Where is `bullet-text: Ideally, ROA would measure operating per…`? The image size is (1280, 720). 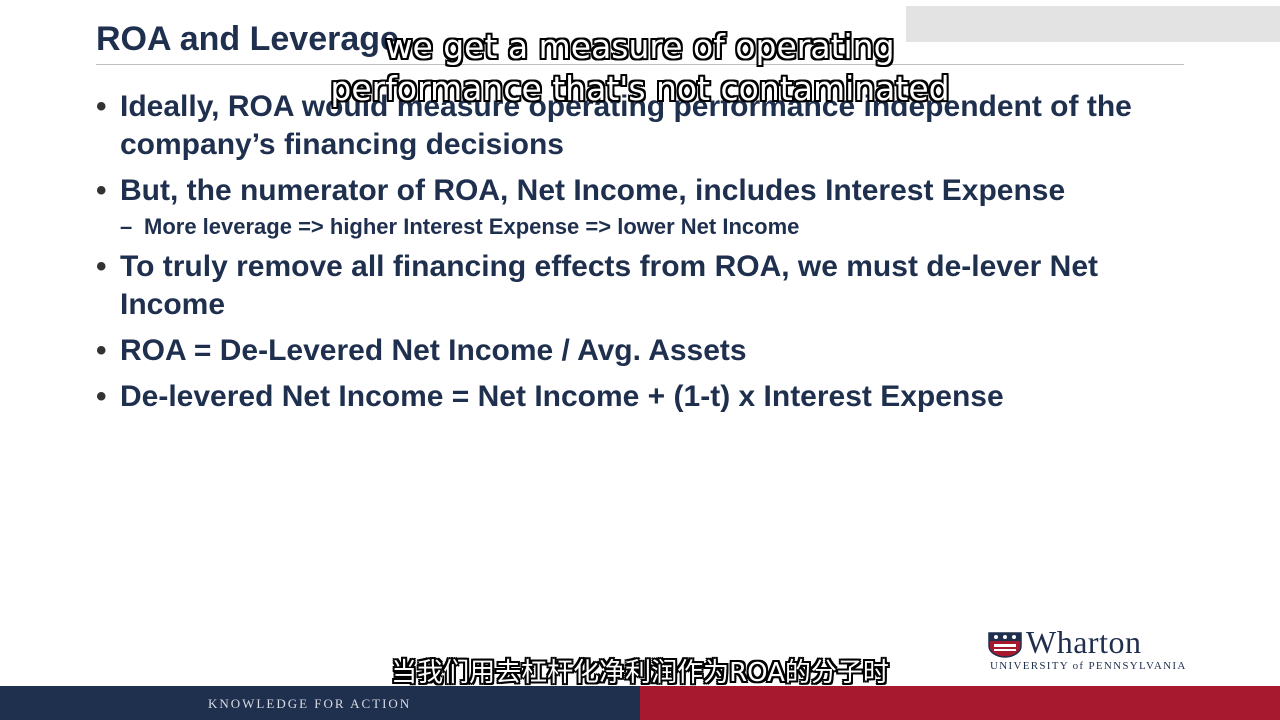
bullet-text: Ideally, ROA would measure operating per… is located at coordinates (626, 125).